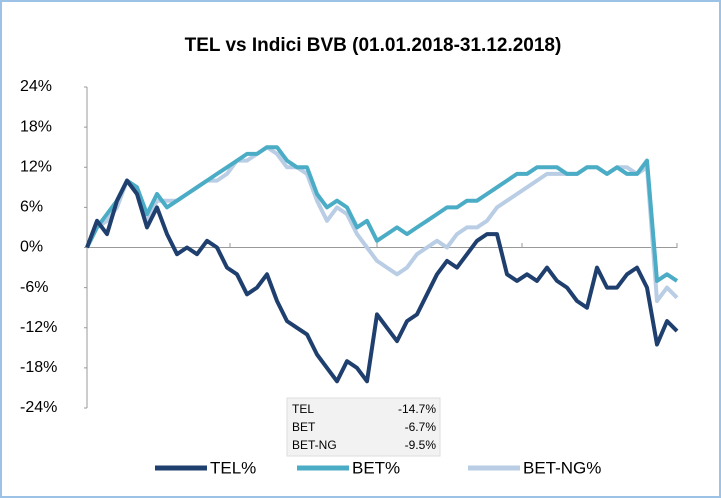 This screenshot has height=498, width=721. What do you see at coordinates (36, 86) in the screenshot?
I see `y-tick-label: 24%` at bounding box center [36, 86].